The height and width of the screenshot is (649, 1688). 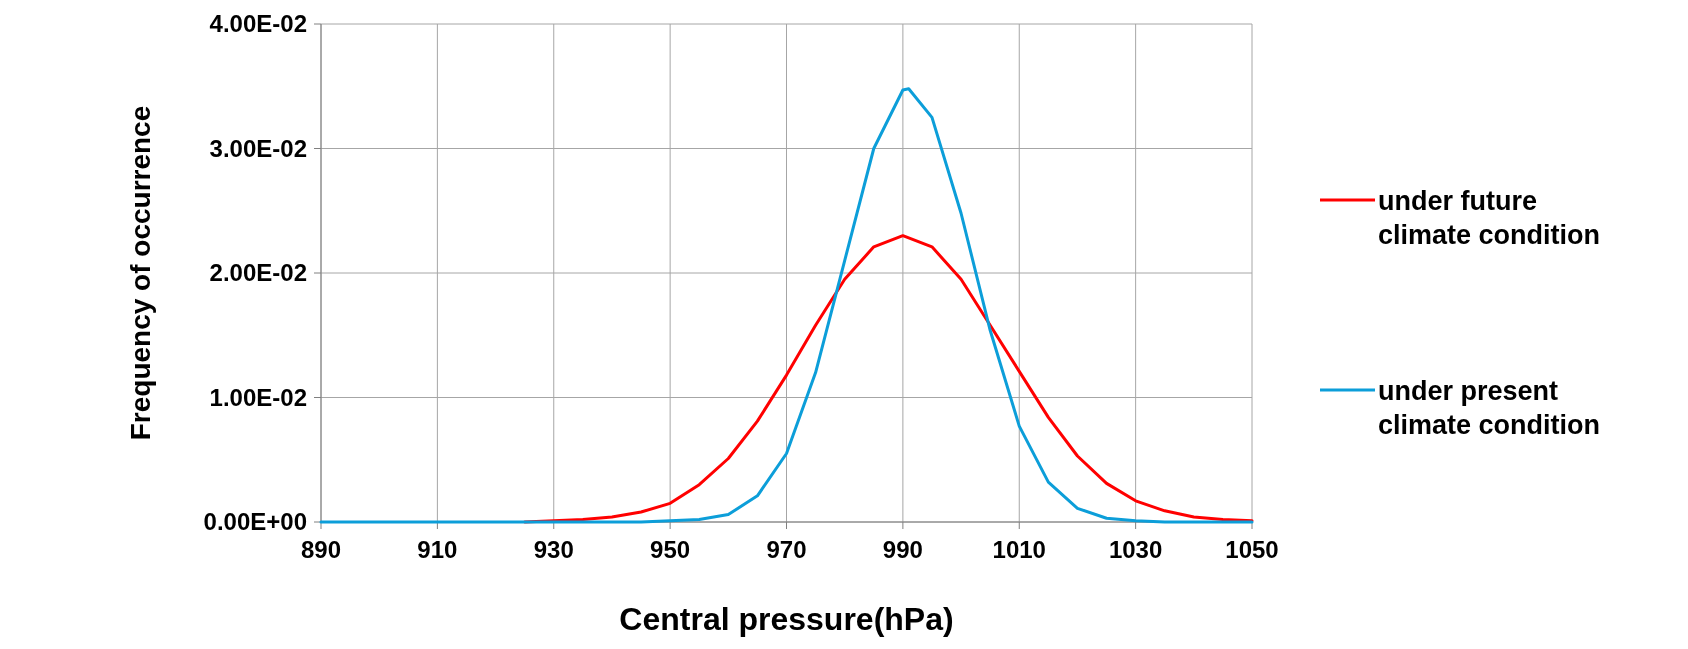 I want to click on y-tick-label: 4.00E-02, so click(x=258, y=24).